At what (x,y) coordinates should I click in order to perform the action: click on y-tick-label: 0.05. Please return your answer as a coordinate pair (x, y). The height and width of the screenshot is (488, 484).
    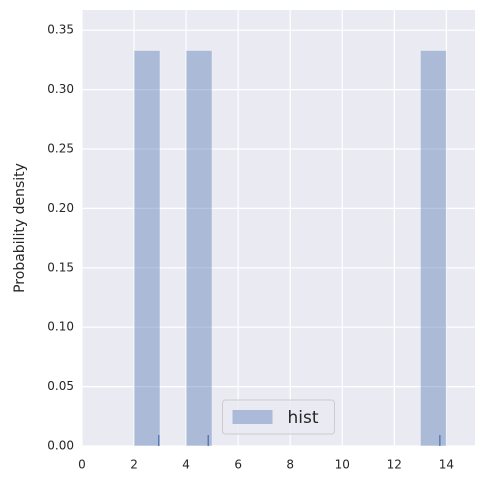
    Looking at the image, I should click on (60, 386).